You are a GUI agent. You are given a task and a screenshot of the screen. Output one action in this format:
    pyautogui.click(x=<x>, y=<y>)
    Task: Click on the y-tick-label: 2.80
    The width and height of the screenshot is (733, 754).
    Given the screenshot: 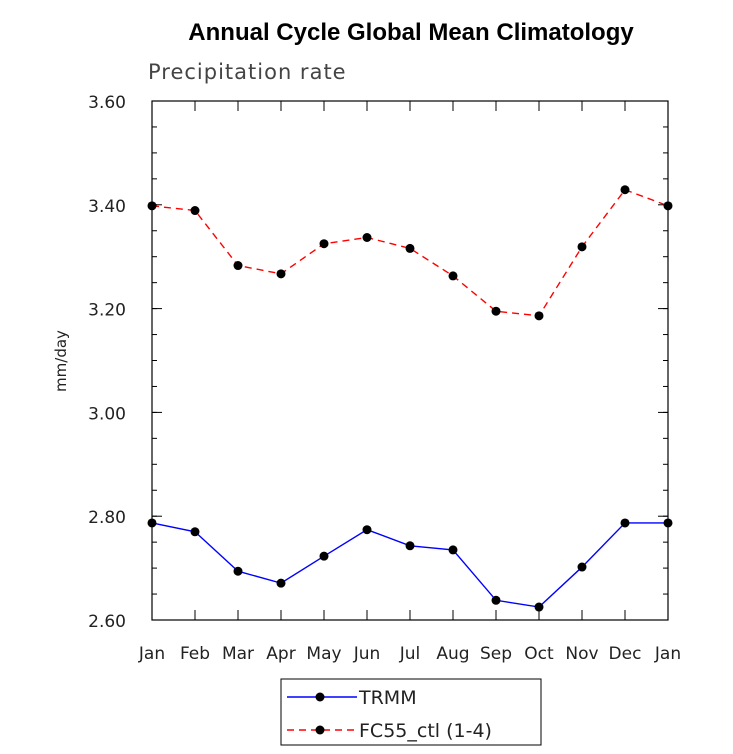 What is the action you would take?
    pyautogui.click(x=107, y=518)
    